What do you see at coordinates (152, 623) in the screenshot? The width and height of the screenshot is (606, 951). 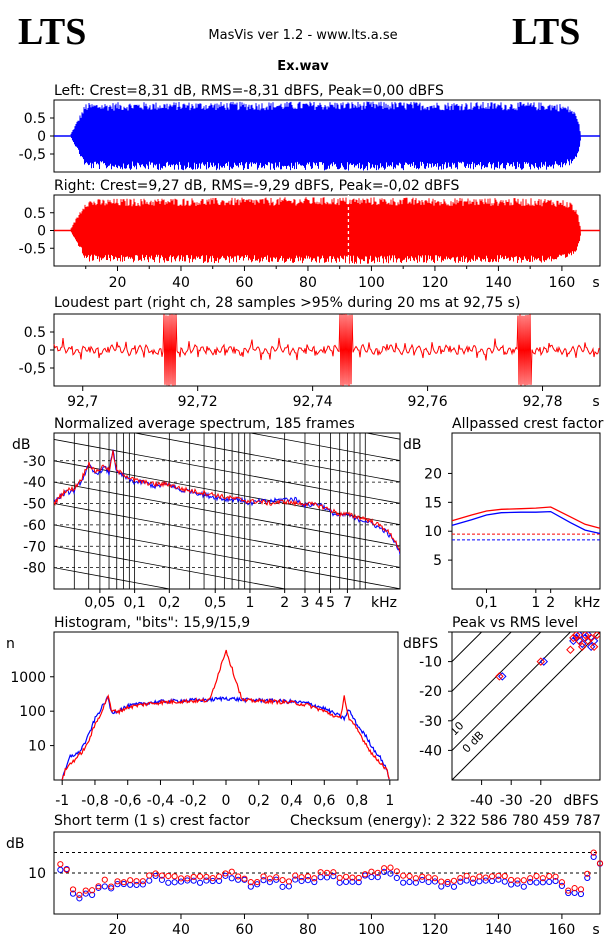 I see `histogram-title: Histogram, "bits": 15,9/15,9` at bounding box center [152, 623].